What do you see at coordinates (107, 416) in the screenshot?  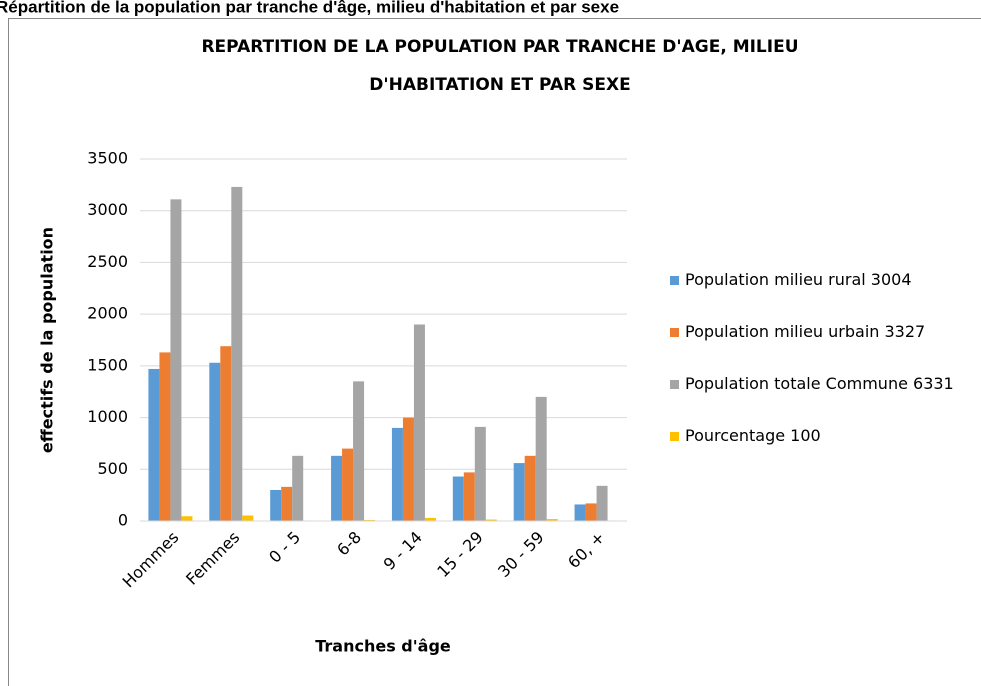 I see `y-tick-label: 1000` at bounding box center [107, 416].